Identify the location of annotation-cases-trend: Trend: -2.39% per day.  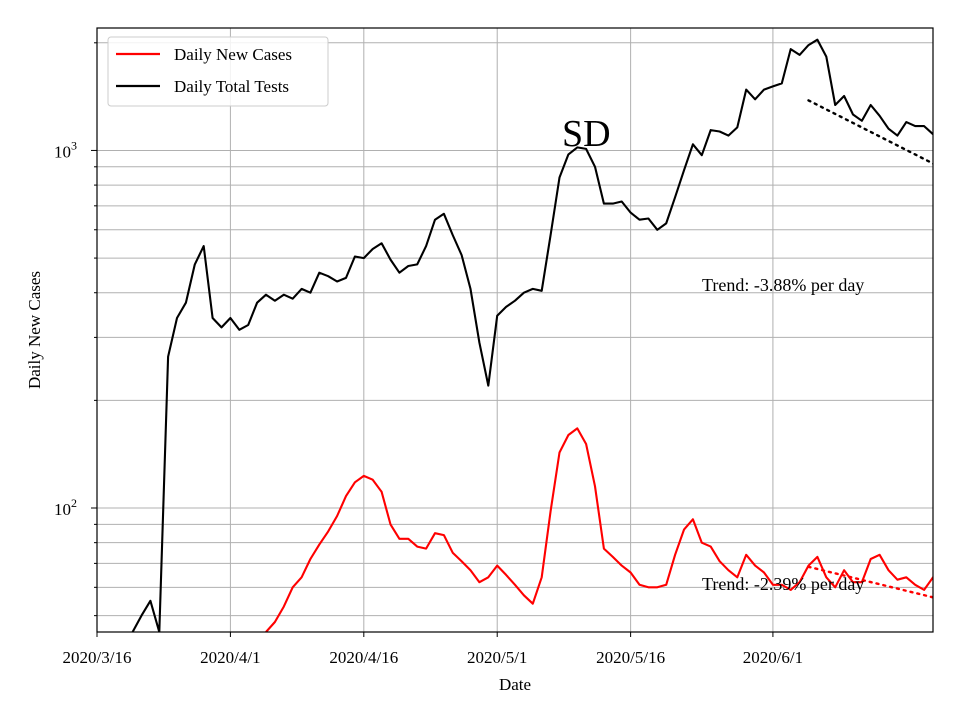
(783, 584).